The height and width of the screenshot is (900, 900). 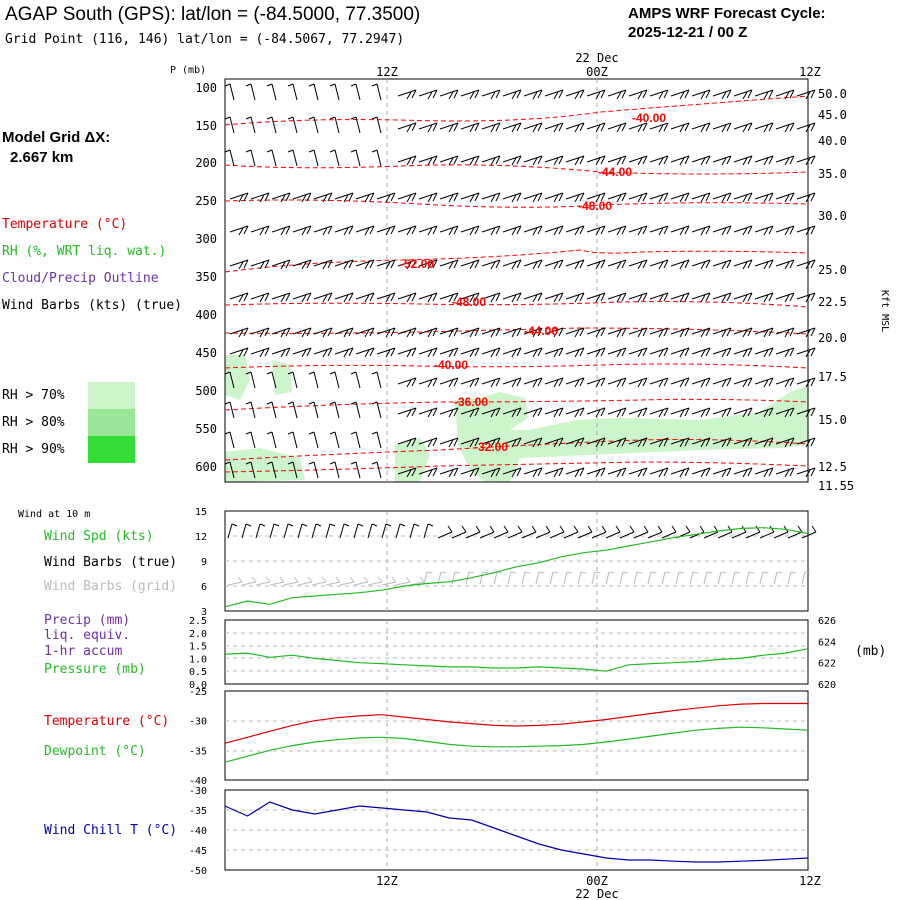 I want to click on legend-barbs-grid: Wind Barbs (grid), so click(x=111, y=586).